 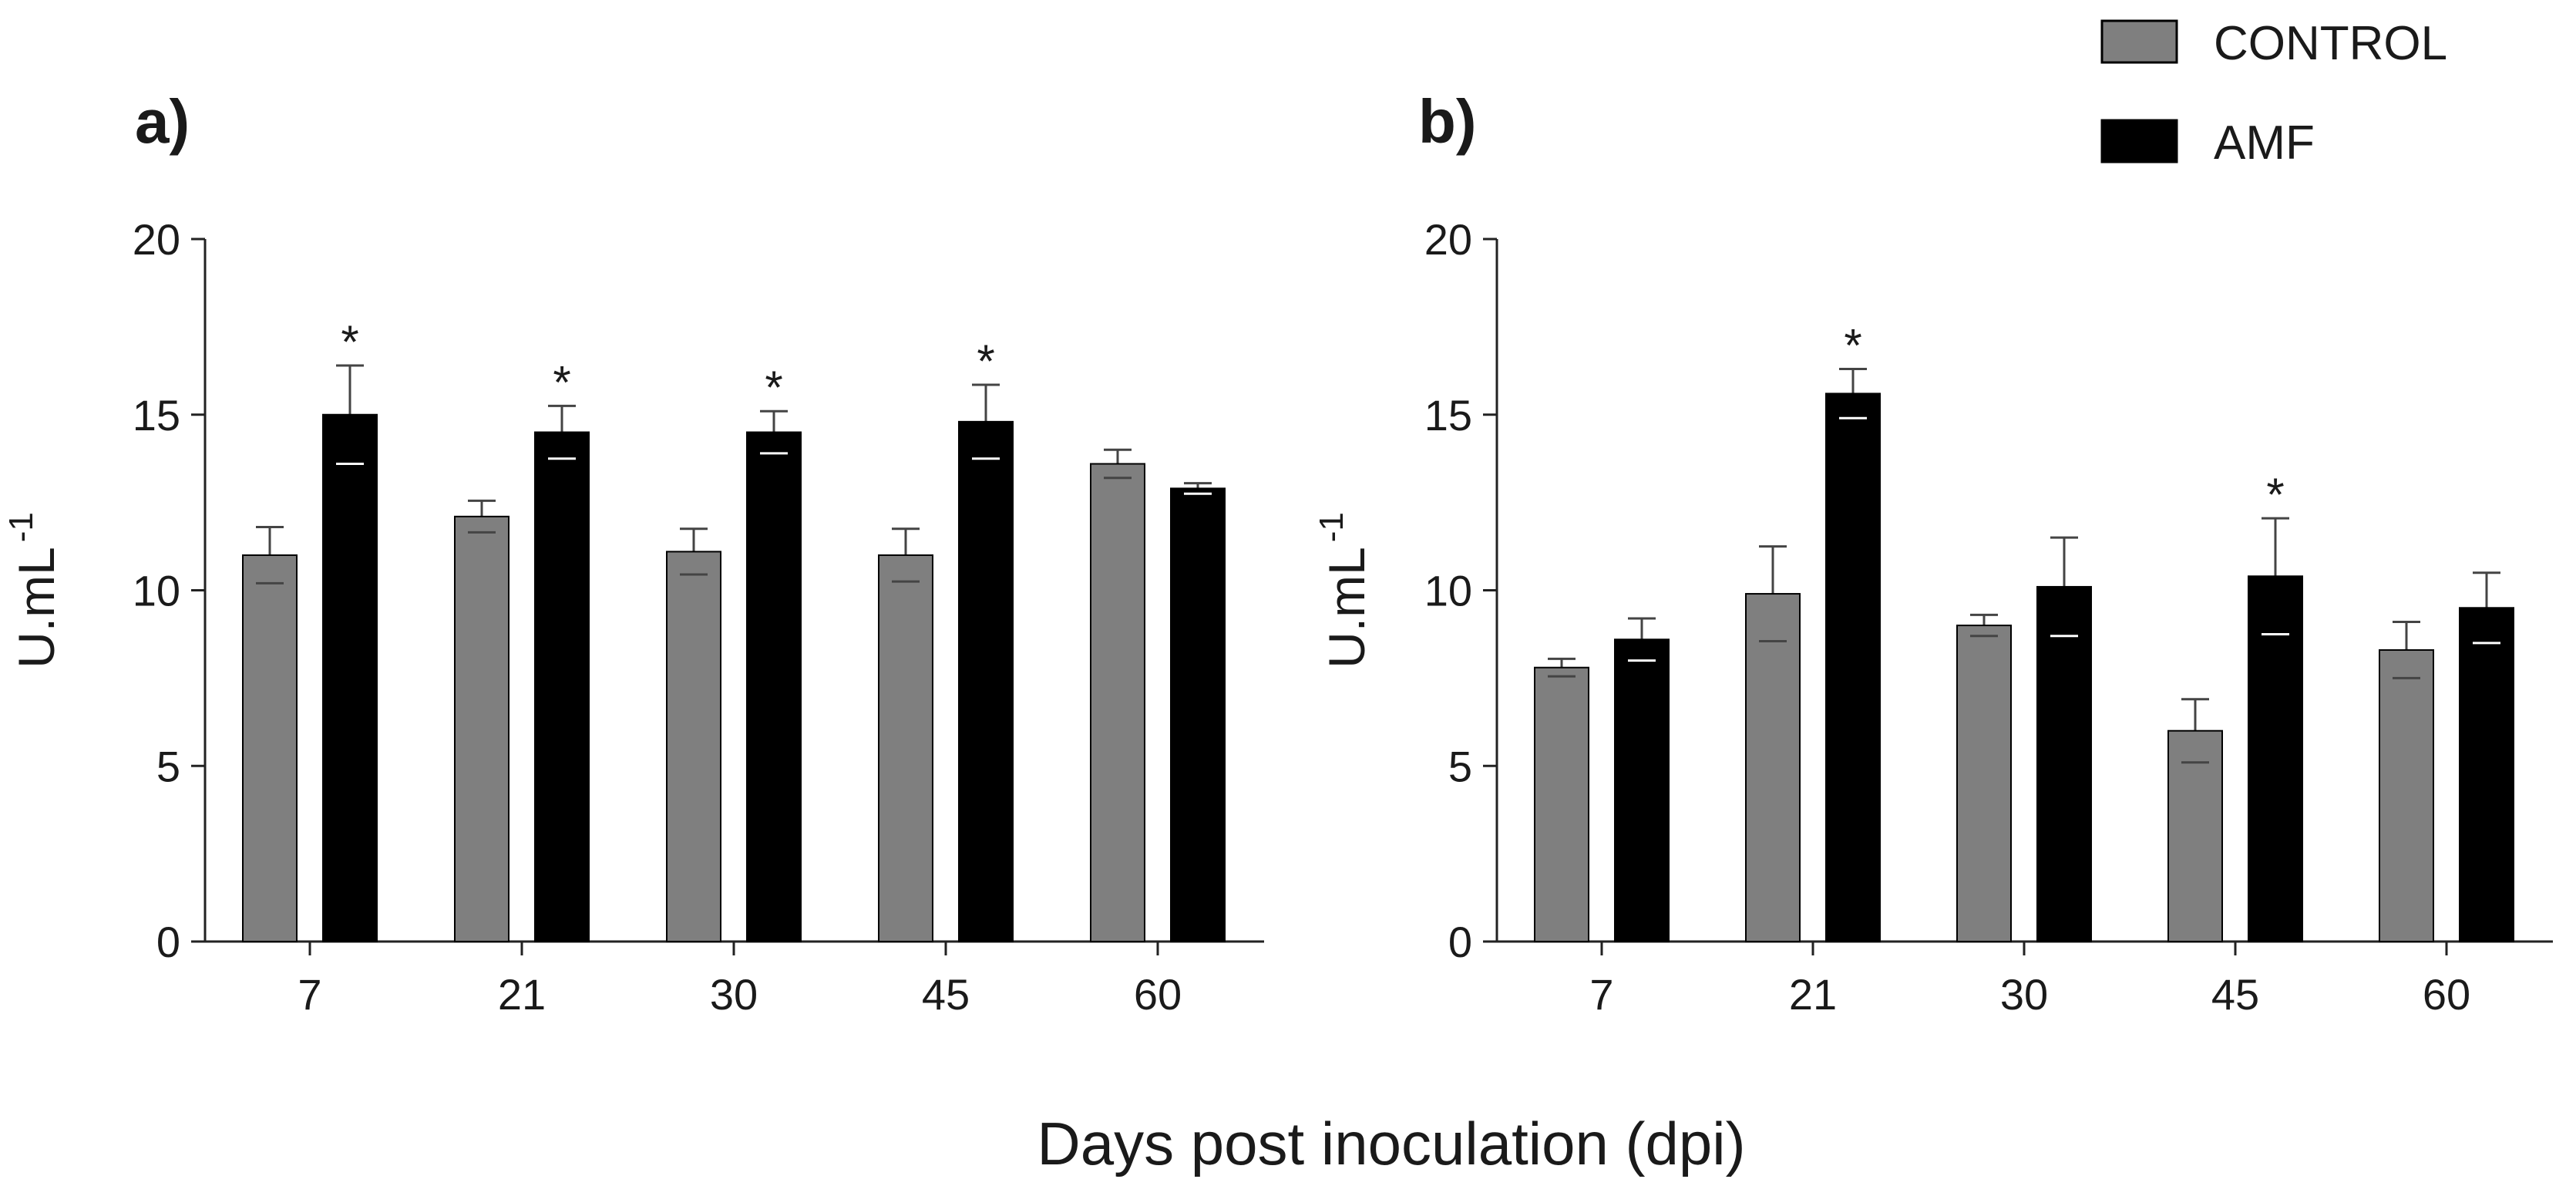 What do you see at coordinates (2139, 41) in the screenshot?
I see `legend-swatch-control` at bounding box center [2139, 41].